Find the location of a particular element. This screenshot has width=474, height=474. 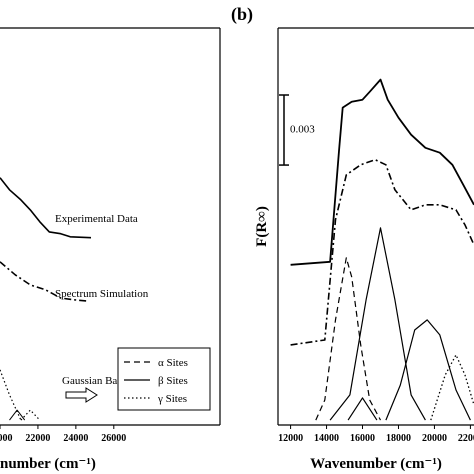

x-tick-label: 18000 is located at coordinates (398, 438).